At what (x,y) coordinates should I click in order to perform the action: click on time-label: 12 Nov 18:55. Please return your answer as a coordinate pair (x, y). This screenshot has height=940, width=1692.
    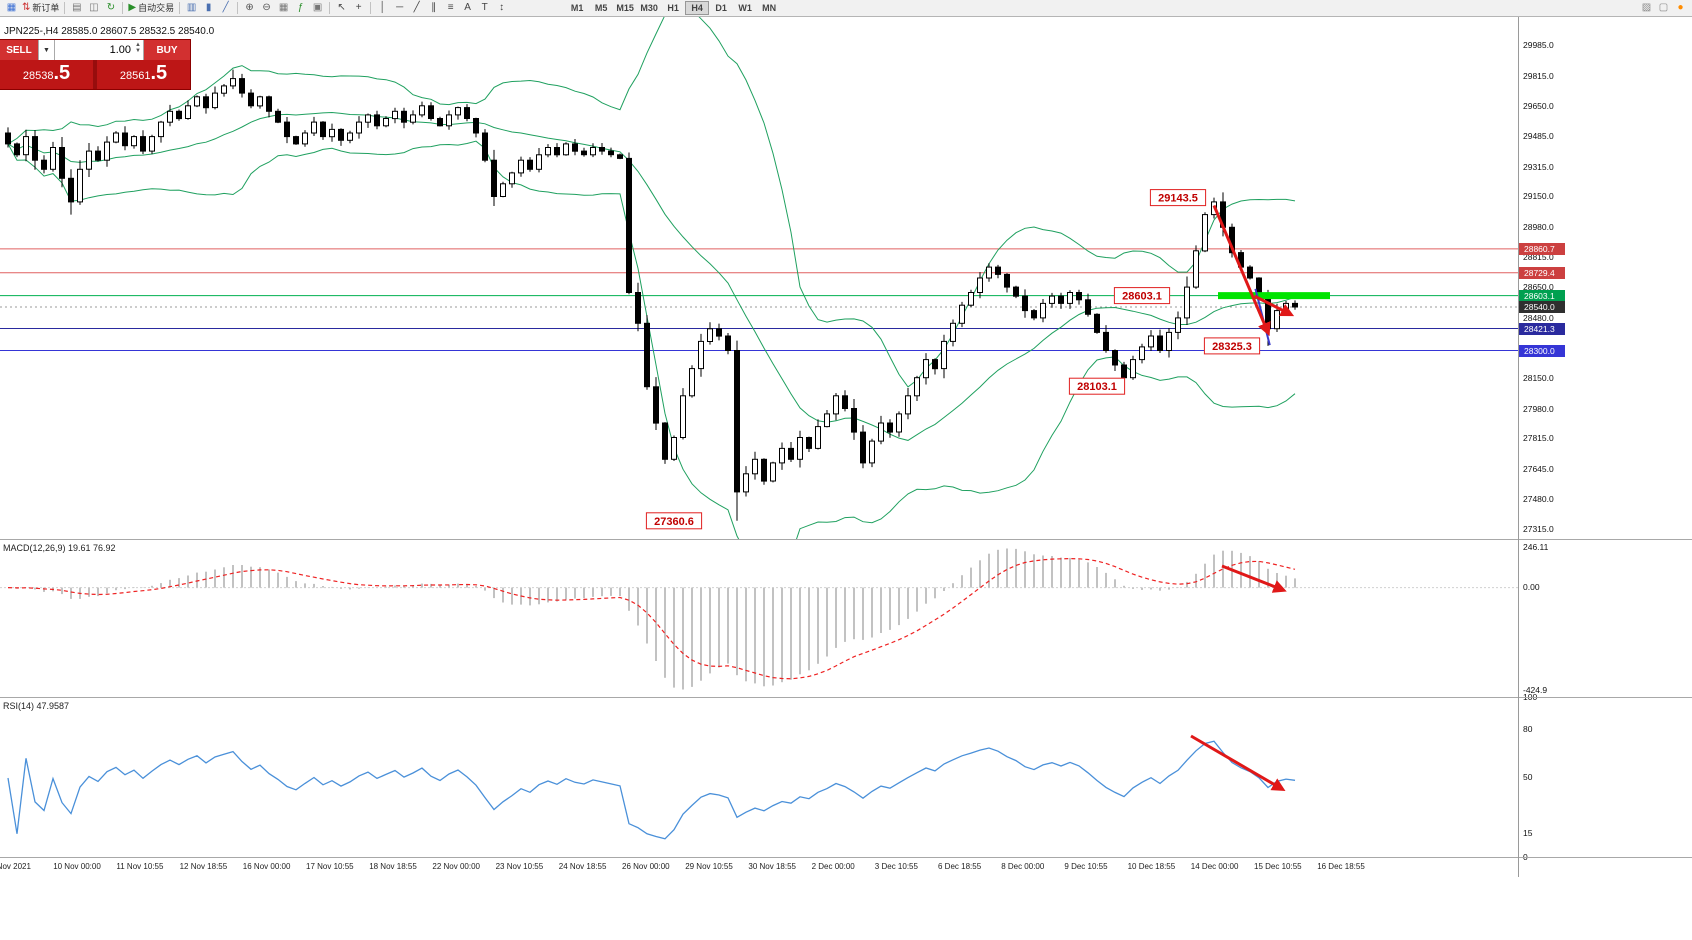
    Looking at the image, I should click on (203, 866).